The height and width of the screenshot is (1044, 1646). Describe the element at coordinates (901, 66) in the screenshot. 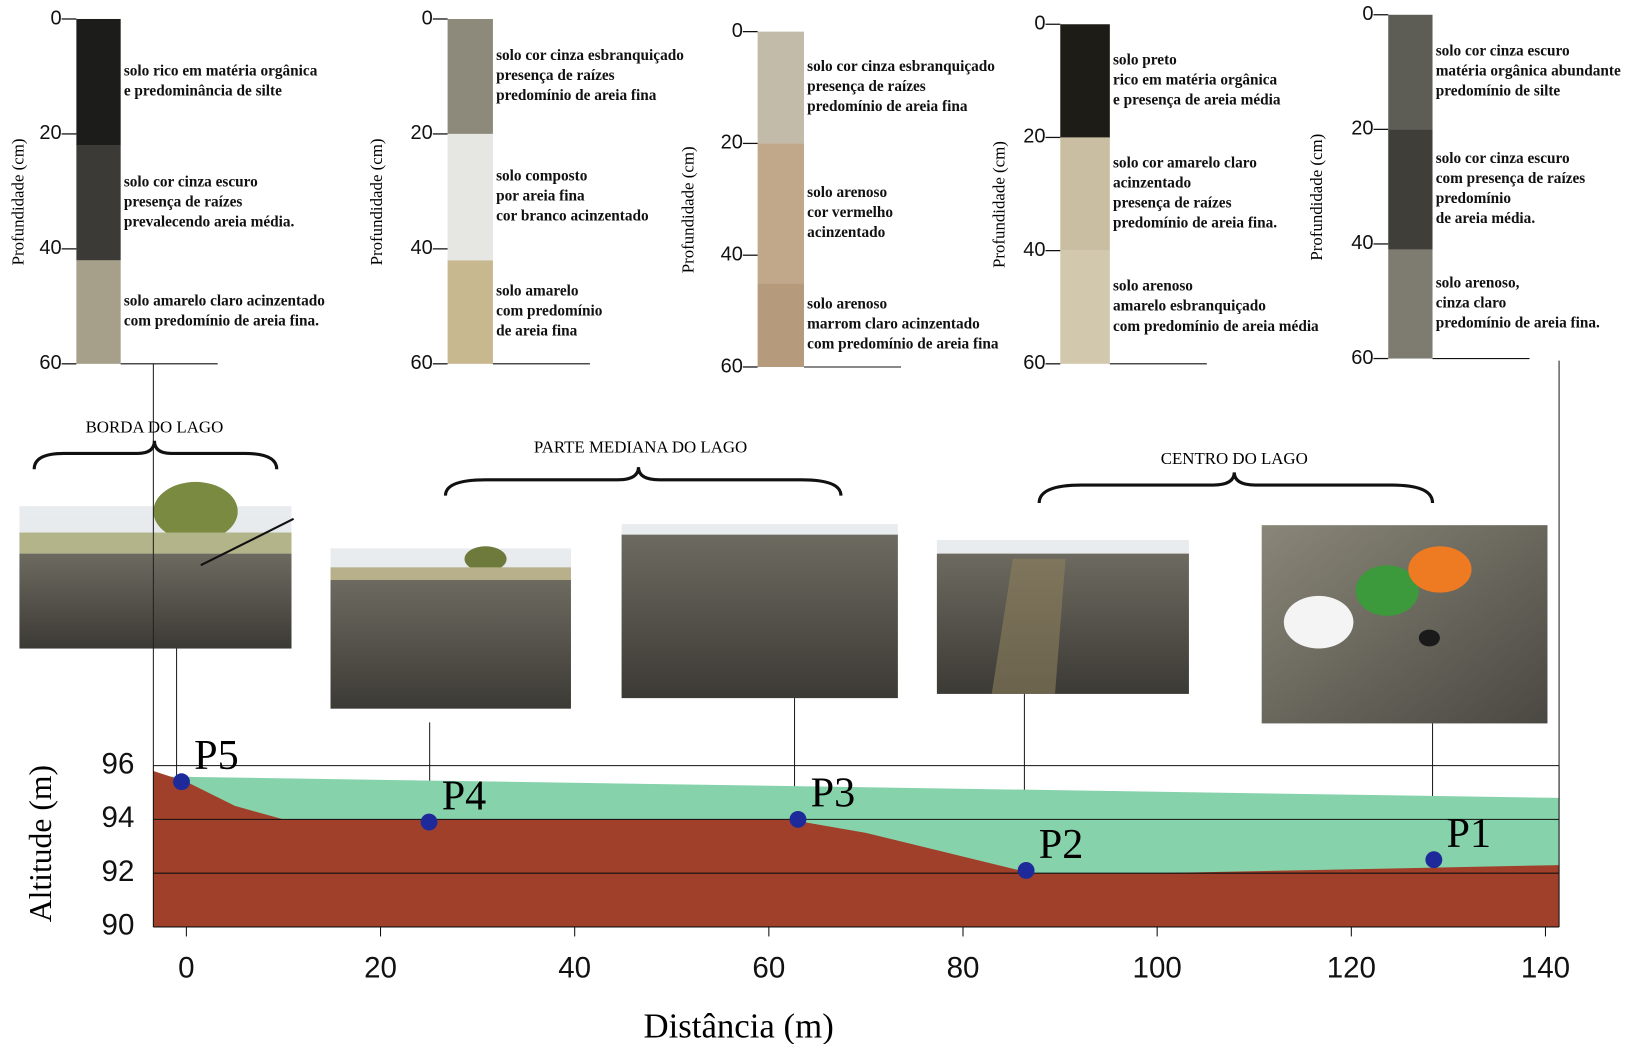

I see `layer-label: solo cor cinza esbranquiçado` at that location.